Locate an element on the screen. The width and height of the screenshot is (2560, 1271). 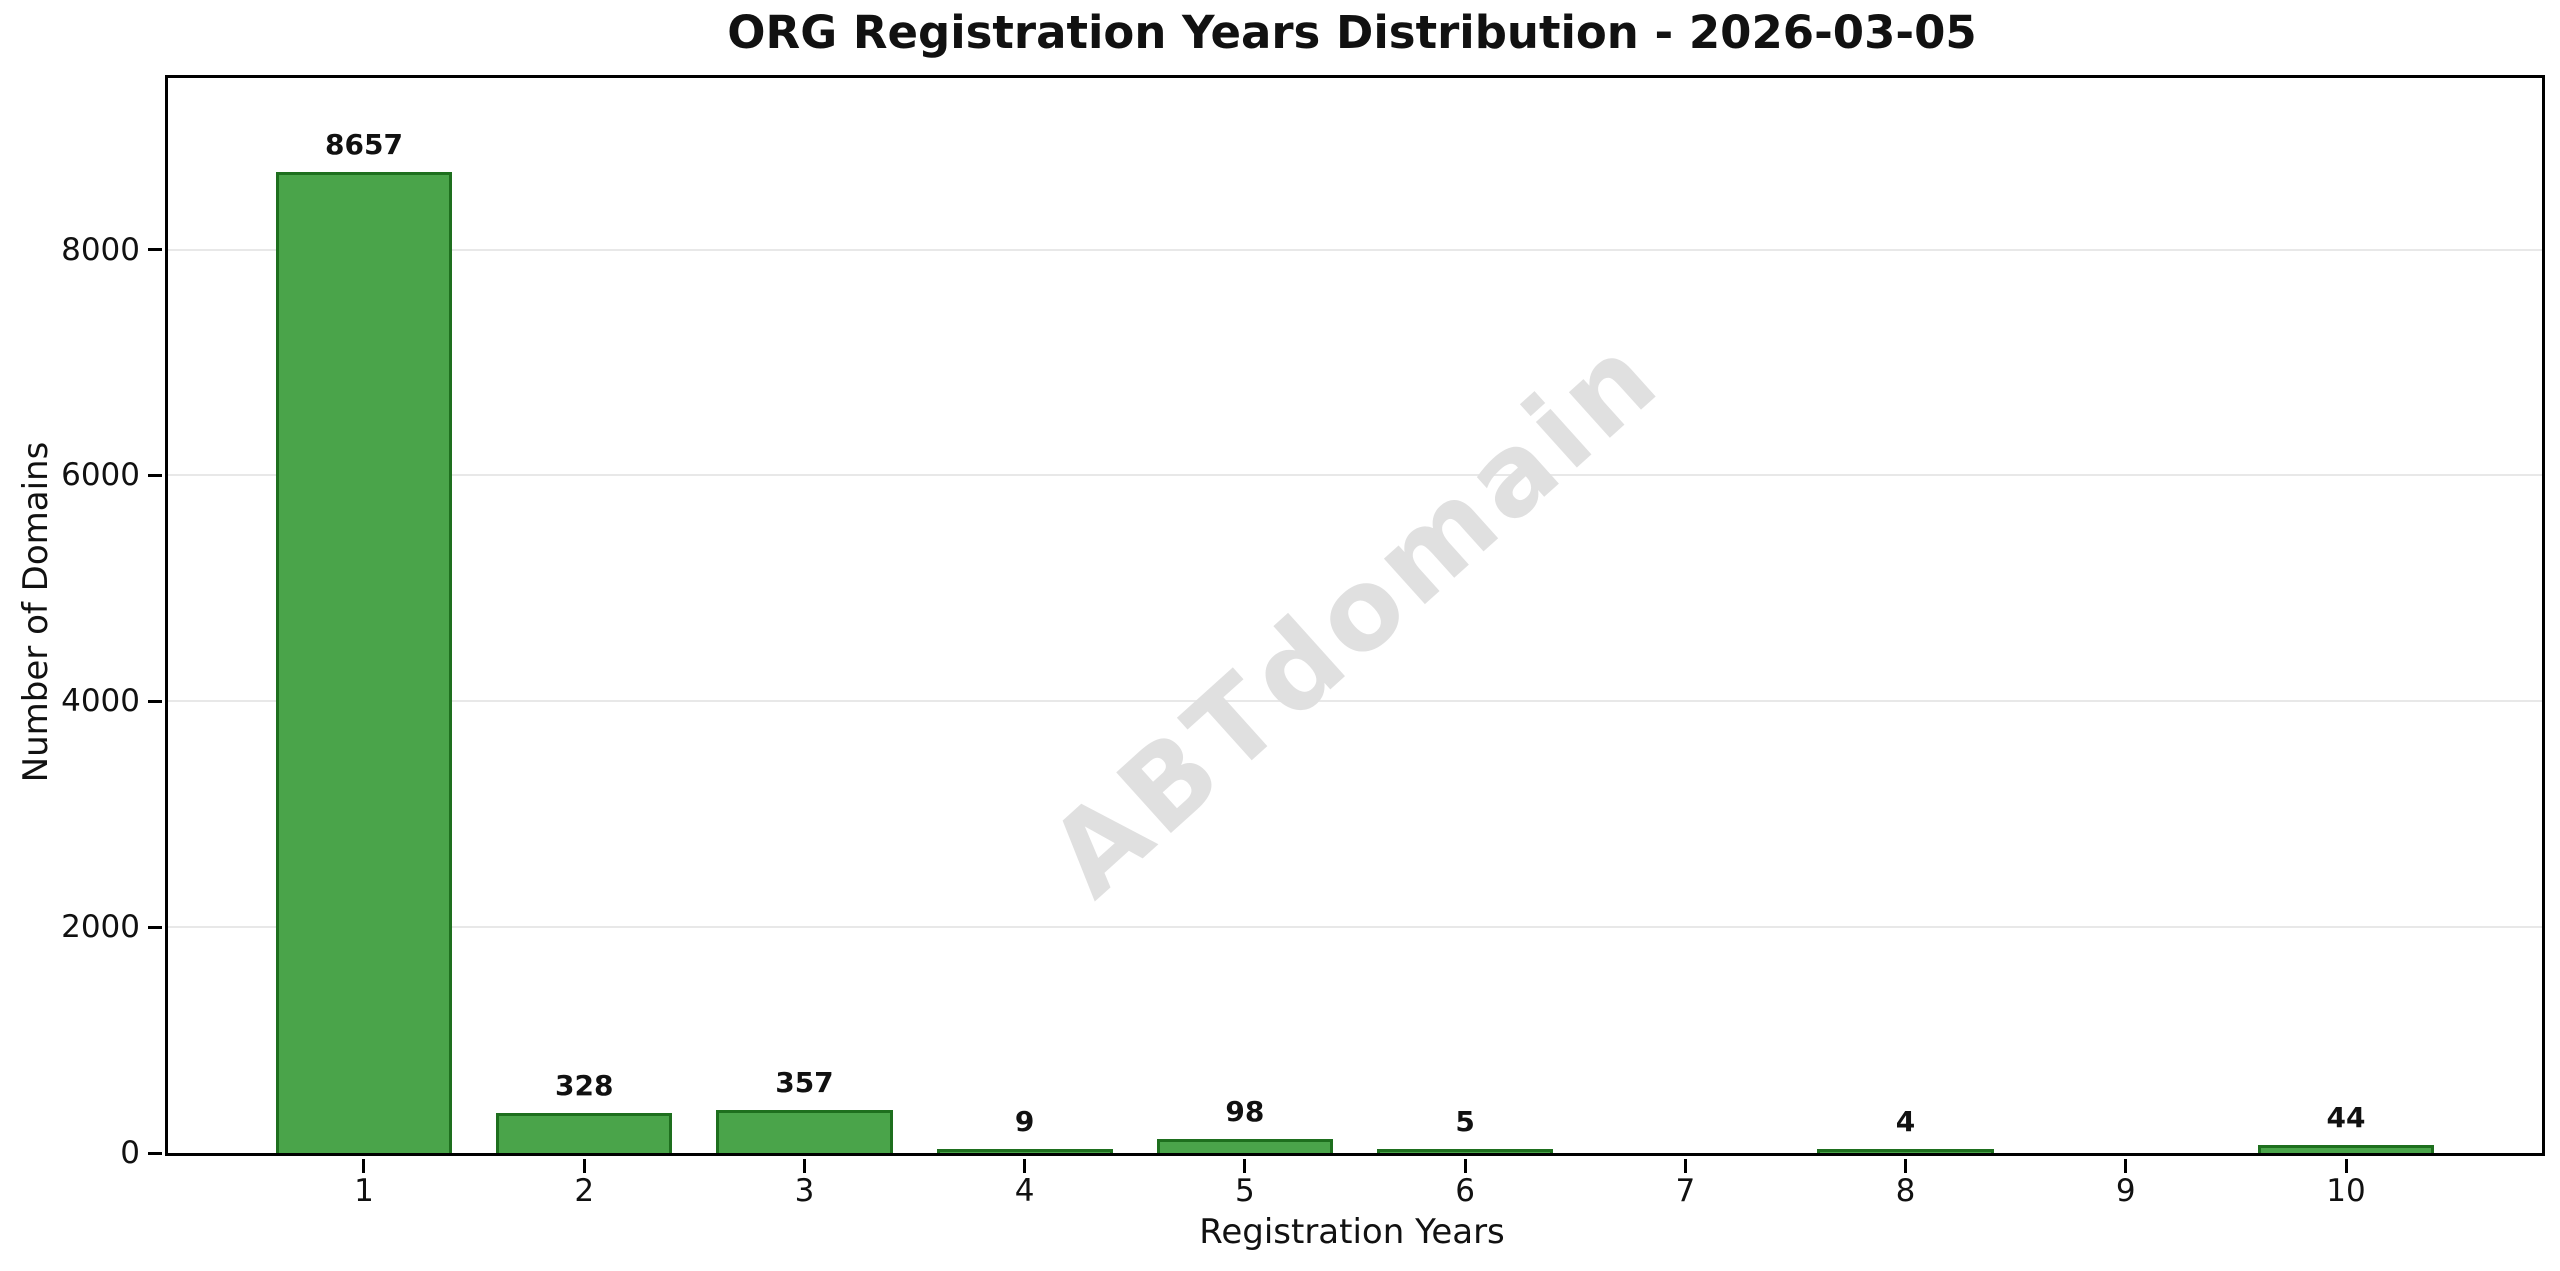
x-tick-label: 10 is located at coordinates (2346, 1191).